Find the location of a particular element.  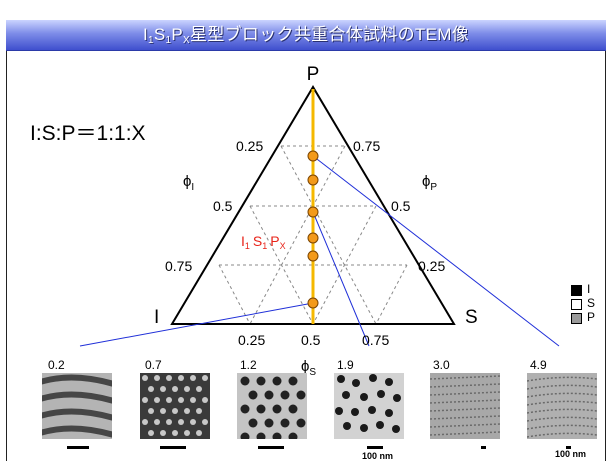

lamellae-icon is located at coordinates (77, 406).